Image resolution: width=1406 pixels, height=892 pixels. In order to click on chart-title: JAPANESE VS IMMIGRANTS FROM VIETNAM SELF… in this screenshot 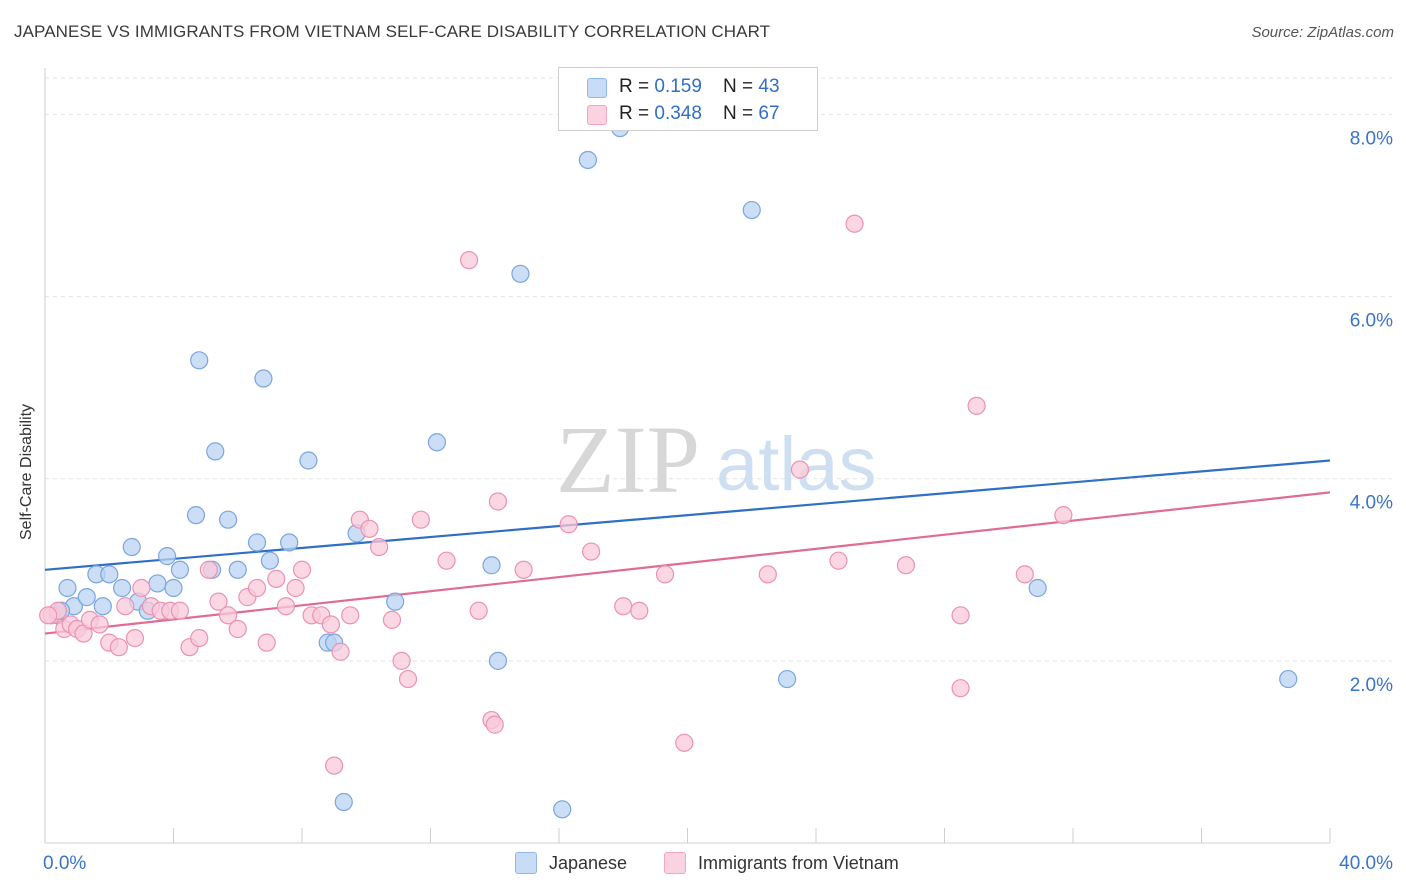, I will do `click(392, 31)`.